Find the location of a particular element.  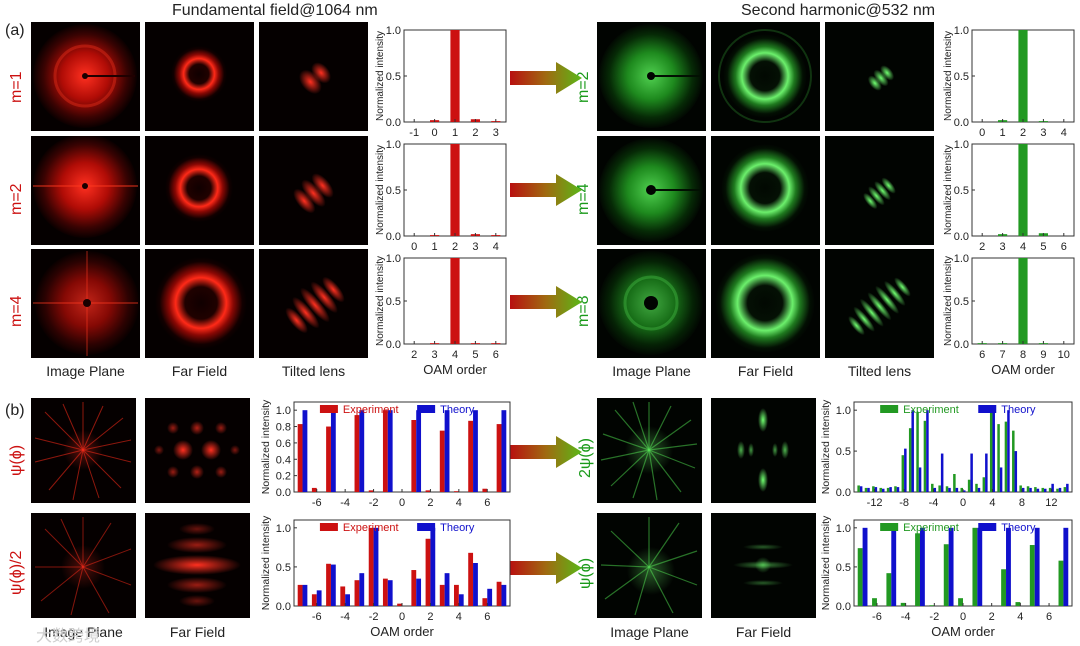

row-label-a-left-2: m=2 is located at coordinates (16, 199).